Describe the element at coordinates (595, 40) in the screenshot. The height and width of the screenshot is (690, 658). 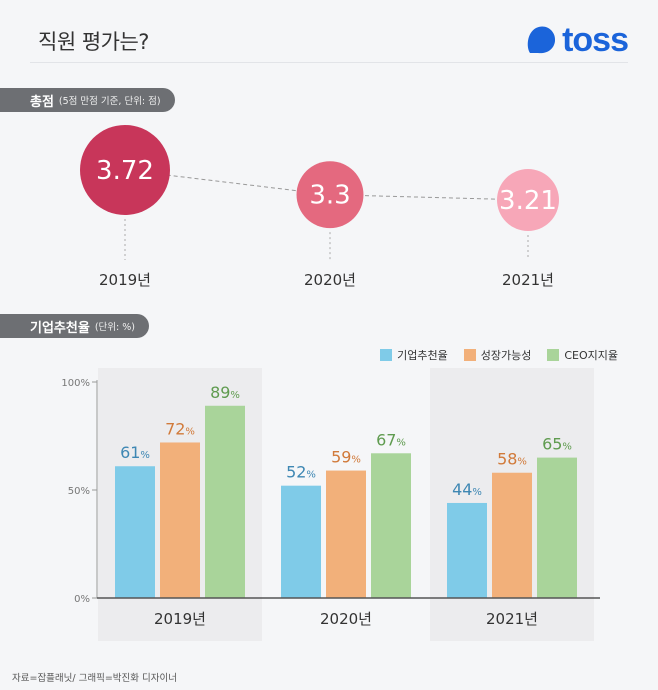
I see `logo-text: toss` at that location.